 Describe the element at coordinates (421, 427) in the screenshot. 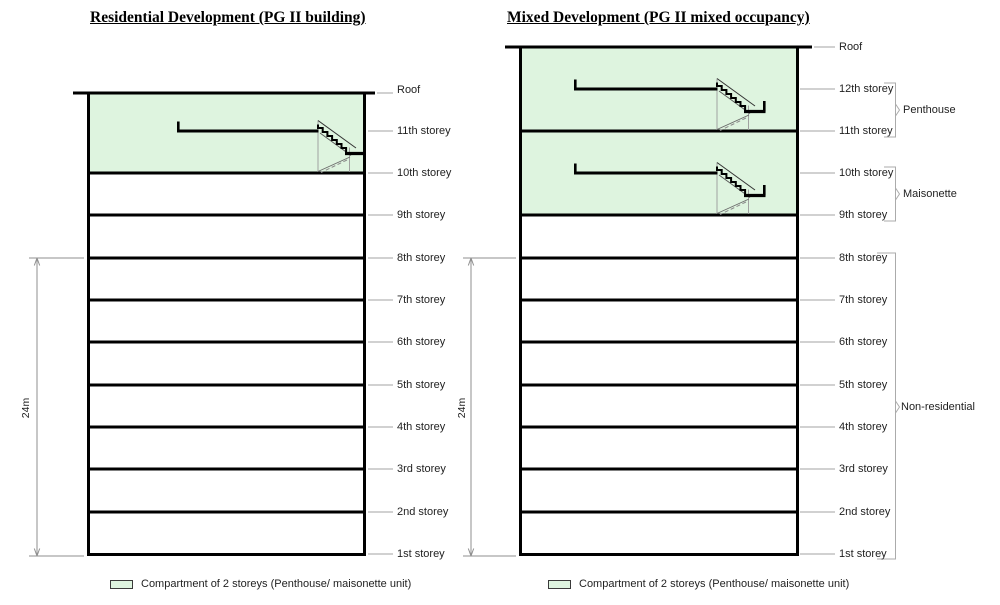

I see `left-label-4th: 4th storey` at that location.